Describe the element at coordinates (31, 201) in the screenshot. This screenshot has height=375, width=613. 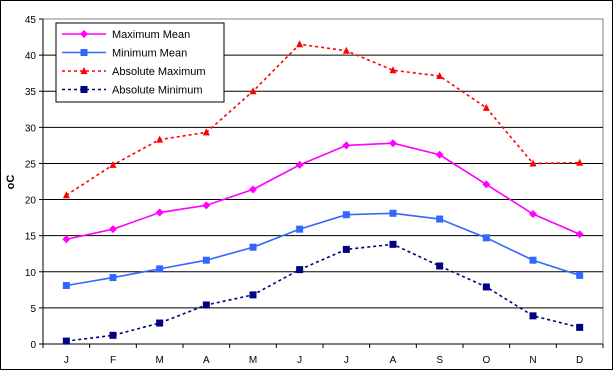
I see `y-tick-label-4: 20` at that location.